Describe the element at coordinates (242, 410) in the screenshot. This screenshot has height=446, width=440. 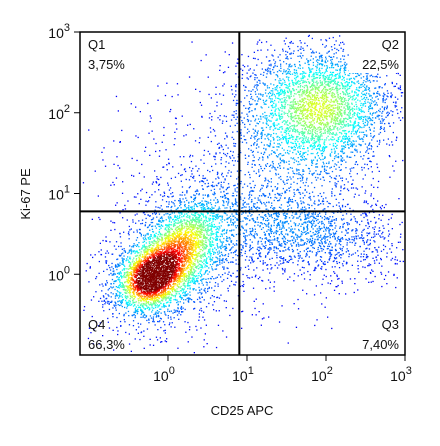
I see `x-axis-label: CD25 APC` at that location.